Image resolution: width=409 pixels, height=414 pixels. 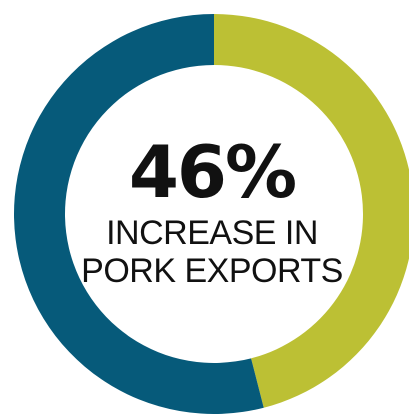 I want to click on center-caption-line-1: INCREASE IN, so click(x=212, y=233).